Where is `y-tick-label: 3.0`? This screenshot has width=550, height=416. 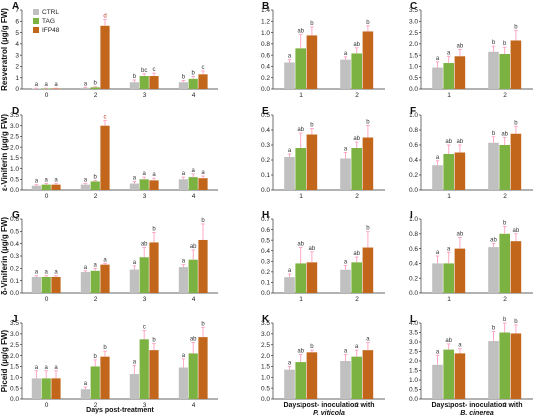 y-tick-label: 3.0 is located at coordinates (413, 21).